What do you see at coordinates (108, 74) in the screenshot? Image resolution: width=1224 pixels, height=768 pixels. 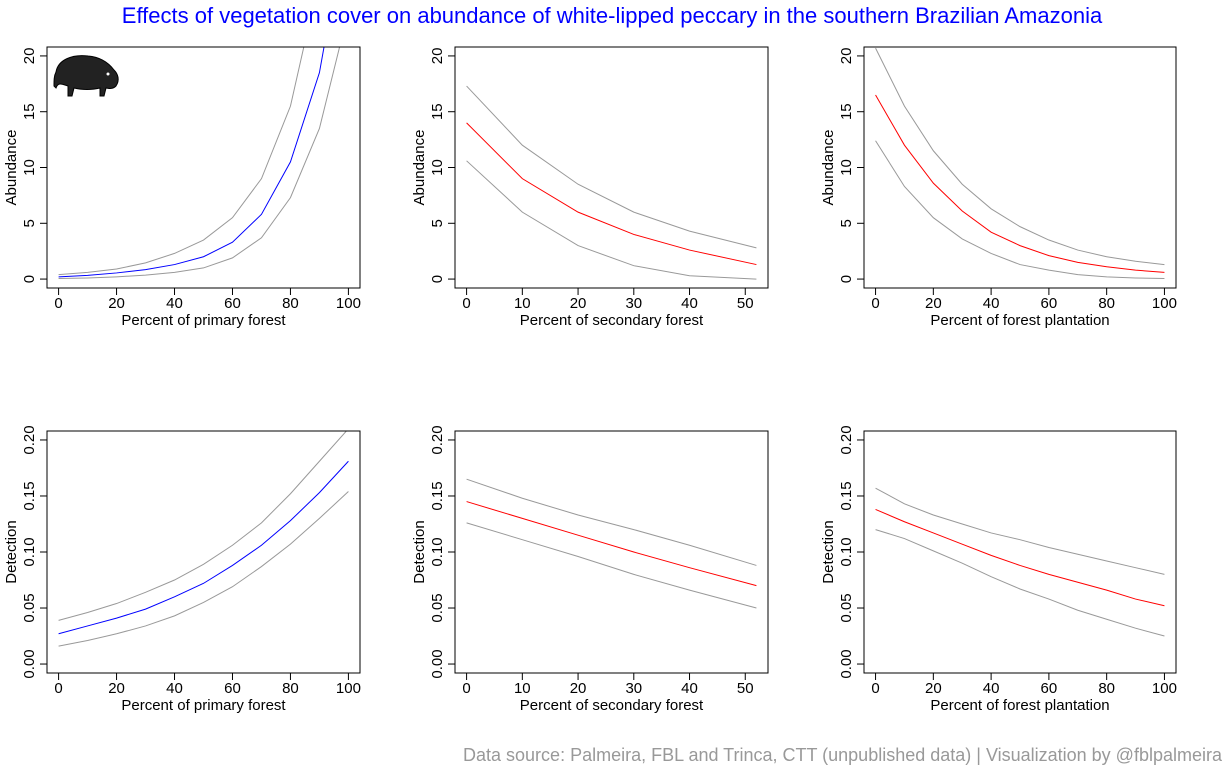 I see `peccary-eye` at bounding box center [108, 74].